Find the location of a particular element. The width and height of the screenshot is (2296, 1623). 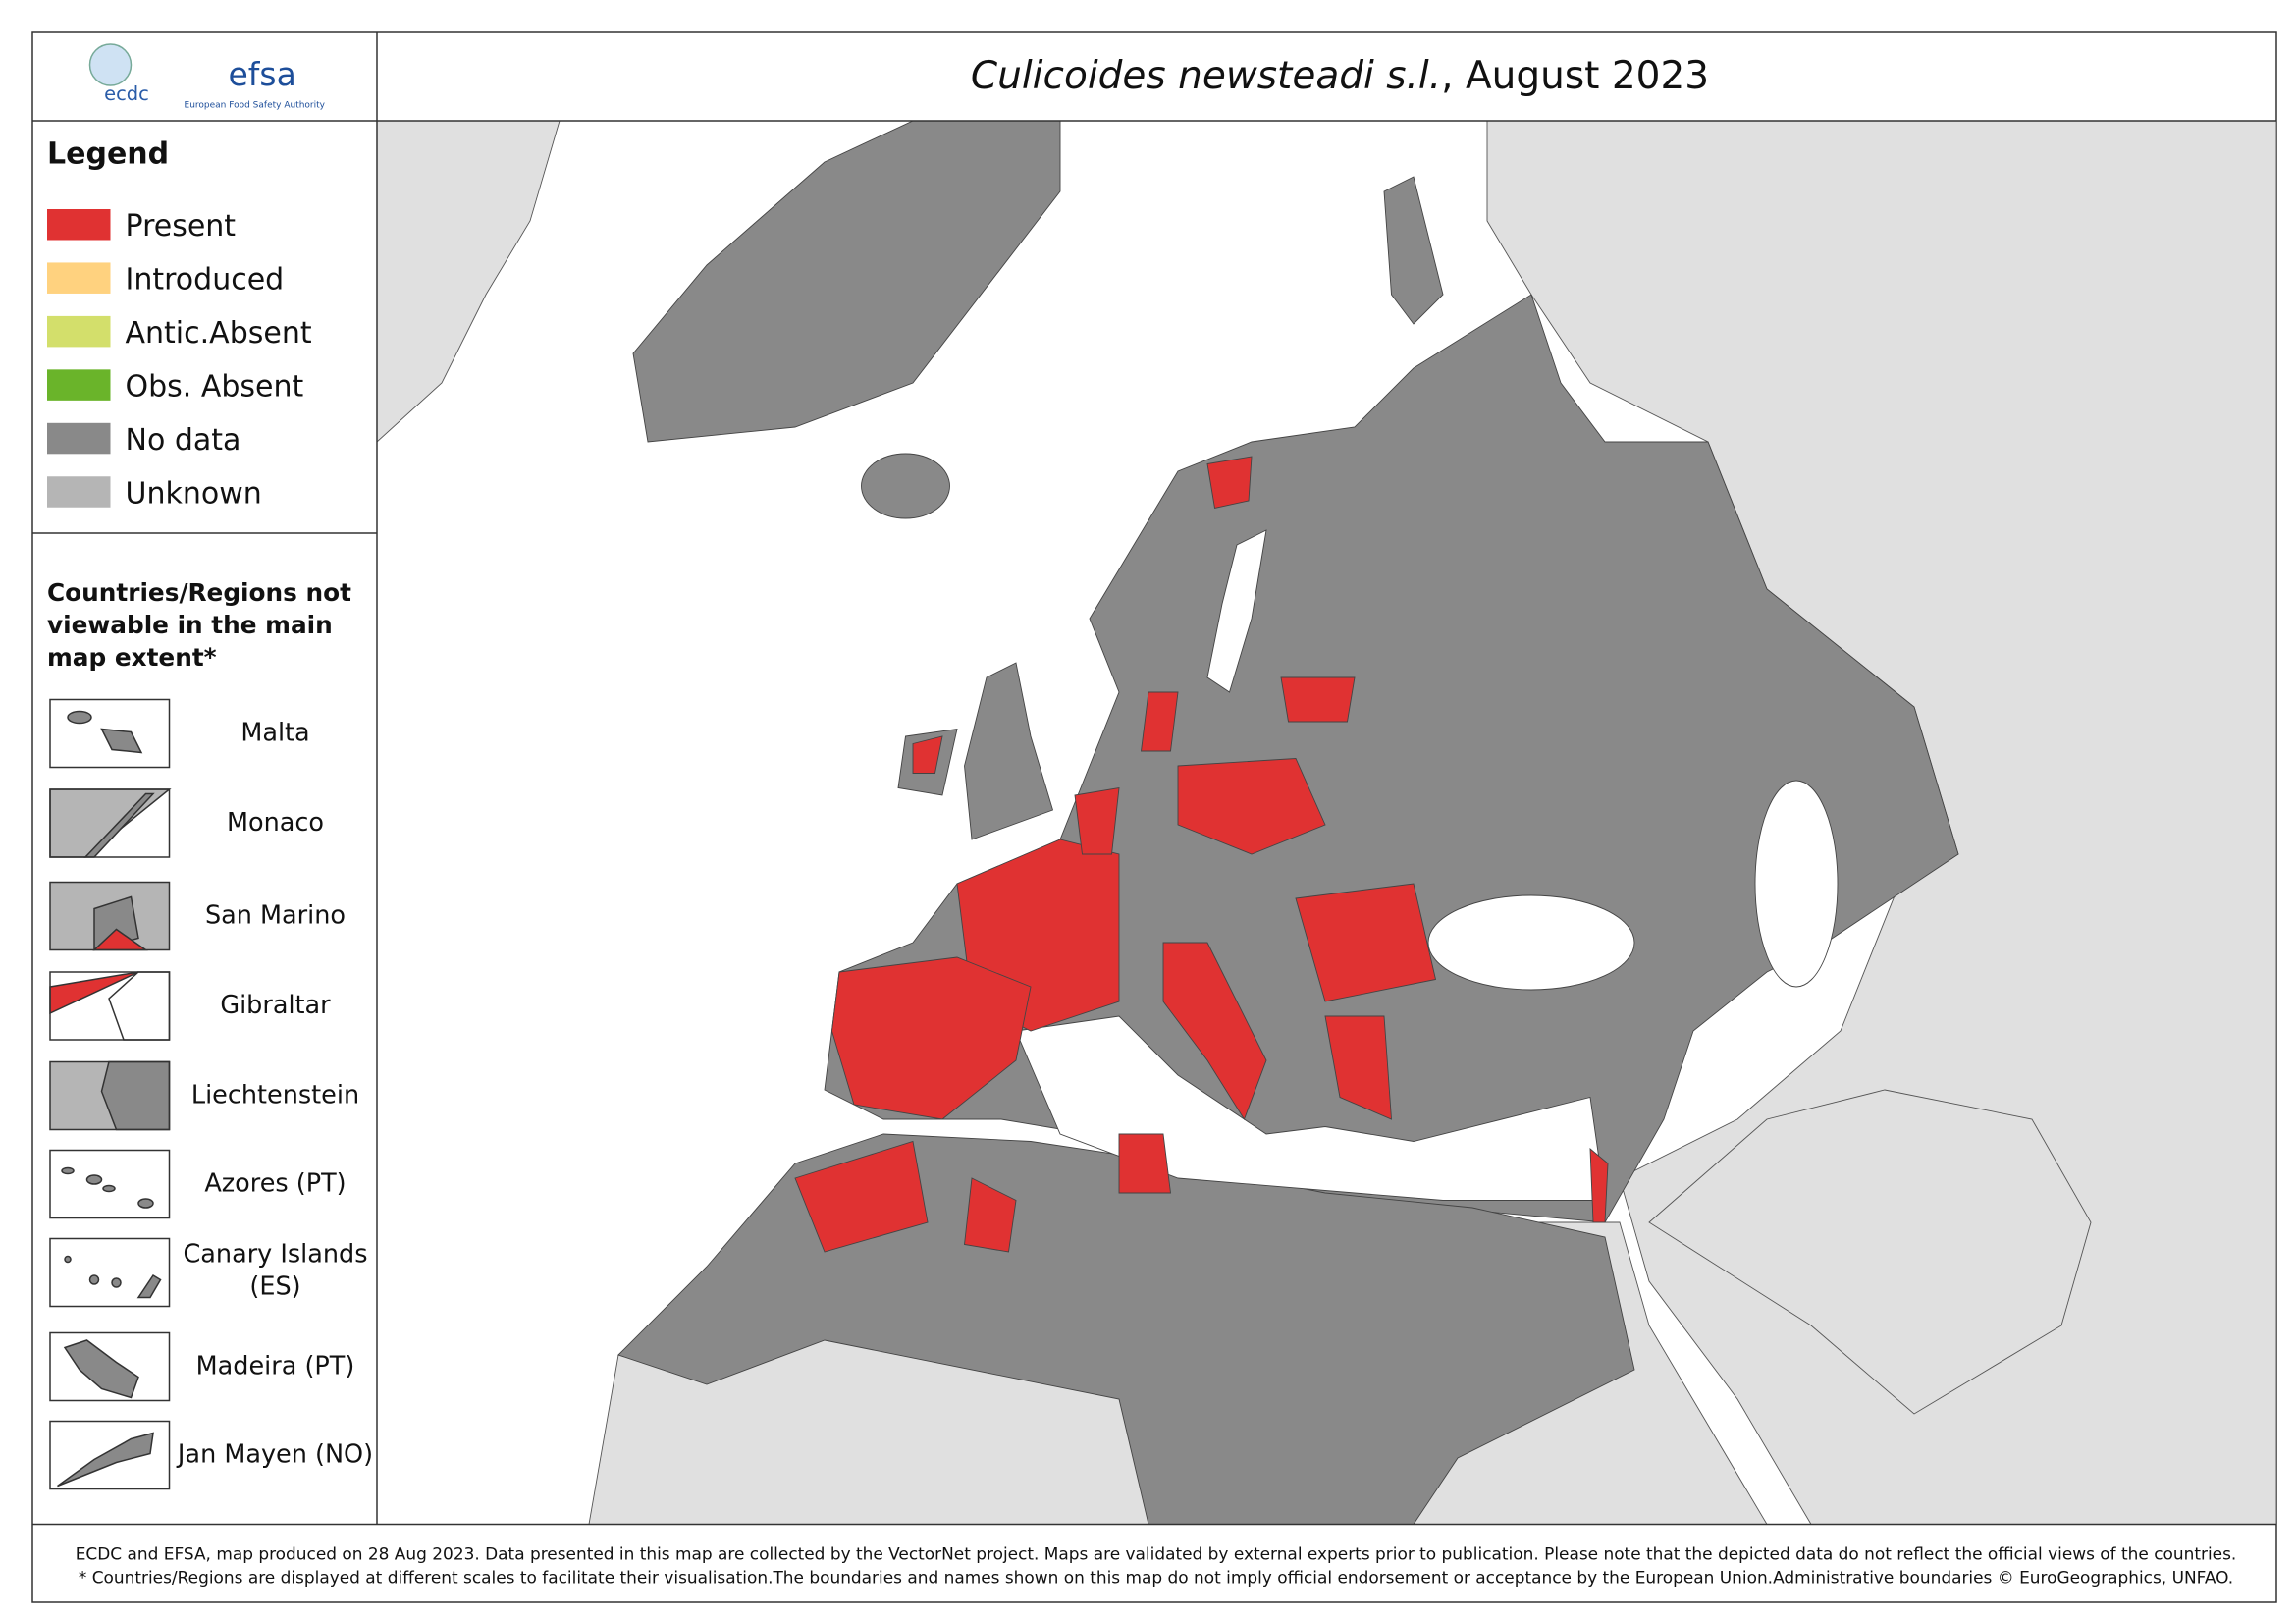

inset-label-box: Liechtenstein is located at coordinates (275, 1095).